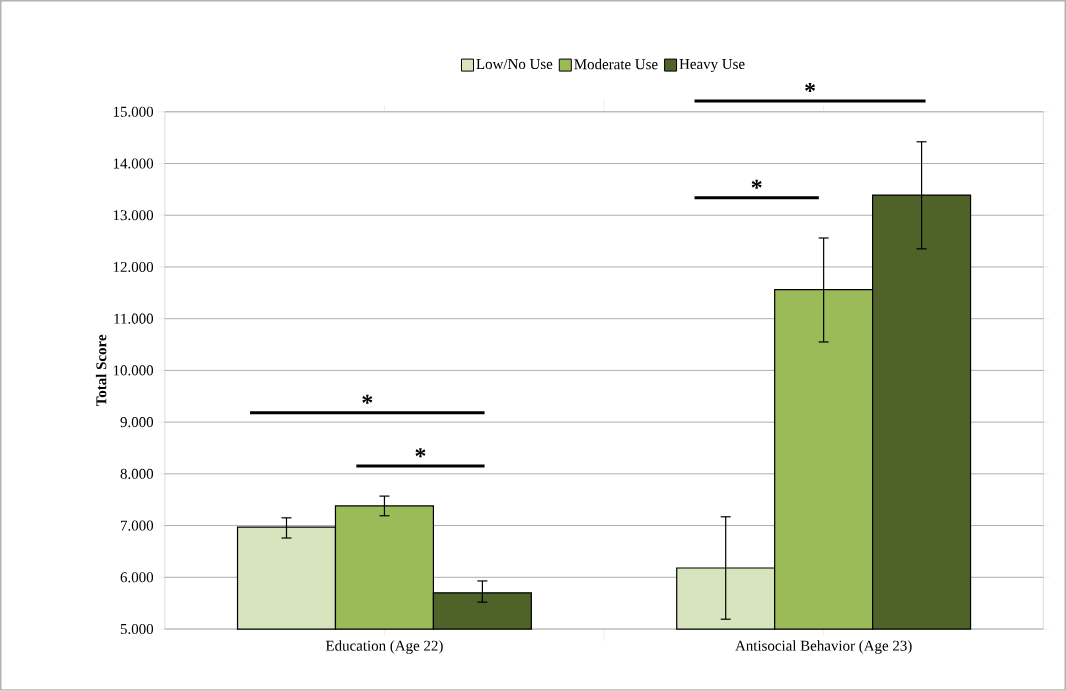  I want to click on y-tick-label: 7.000, so click(137, 525).